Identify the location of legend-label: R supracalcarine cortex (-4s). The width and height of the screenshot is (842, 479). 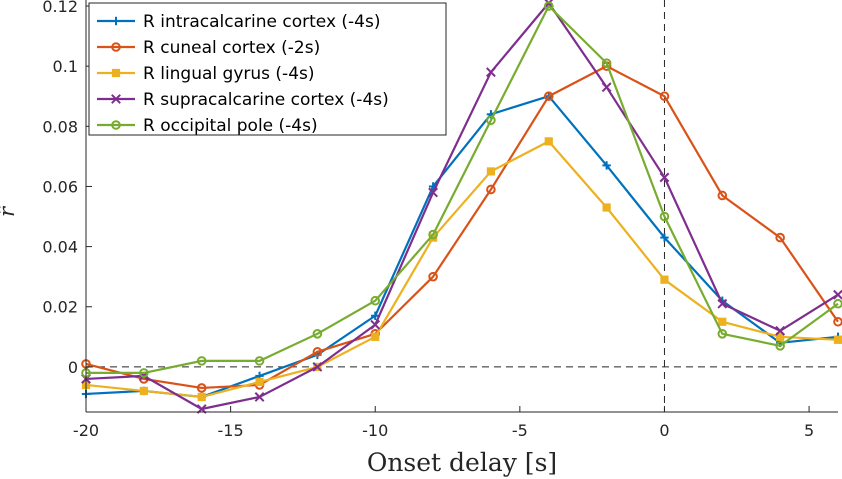
(266, 100).